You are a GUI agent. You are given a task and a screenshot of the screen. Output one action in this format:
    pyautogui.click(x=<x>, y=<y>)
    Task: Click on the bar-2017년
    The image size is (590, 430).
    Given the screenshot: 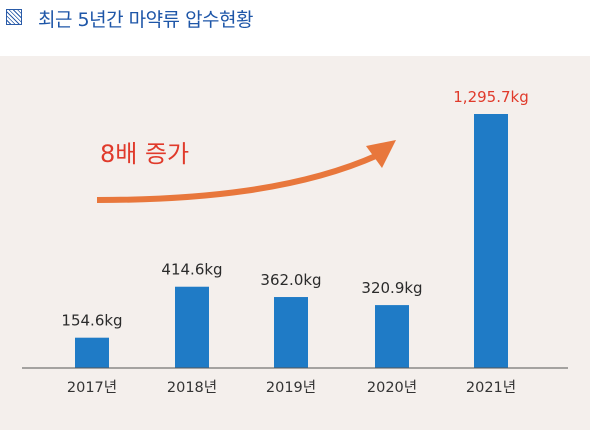 What is the action you would take?
    pyautogui.click(x=92, y=352)
    